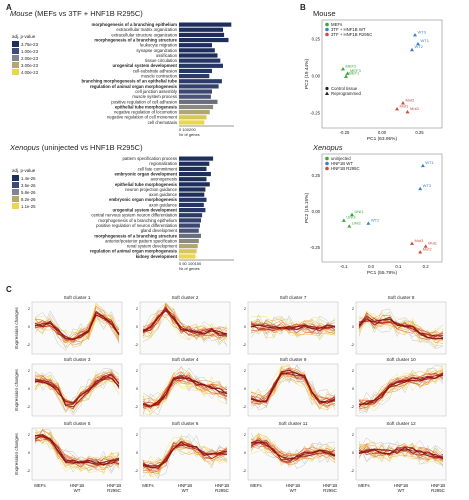 This screenshot has height=500, width=469. I want to click on panel-c-label: C, so click(9, 289).